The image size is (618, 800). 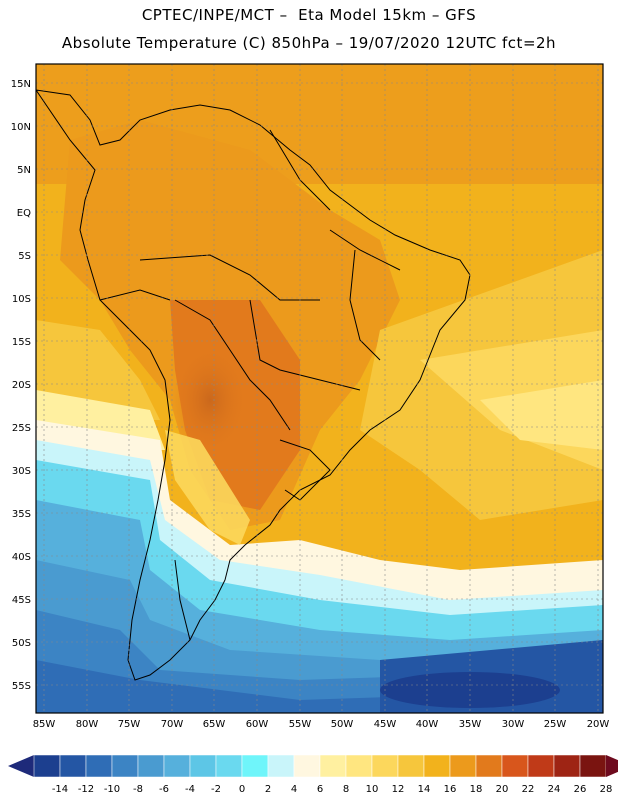 I want to click on lon-label: 65W, so click(x=214, y=724).